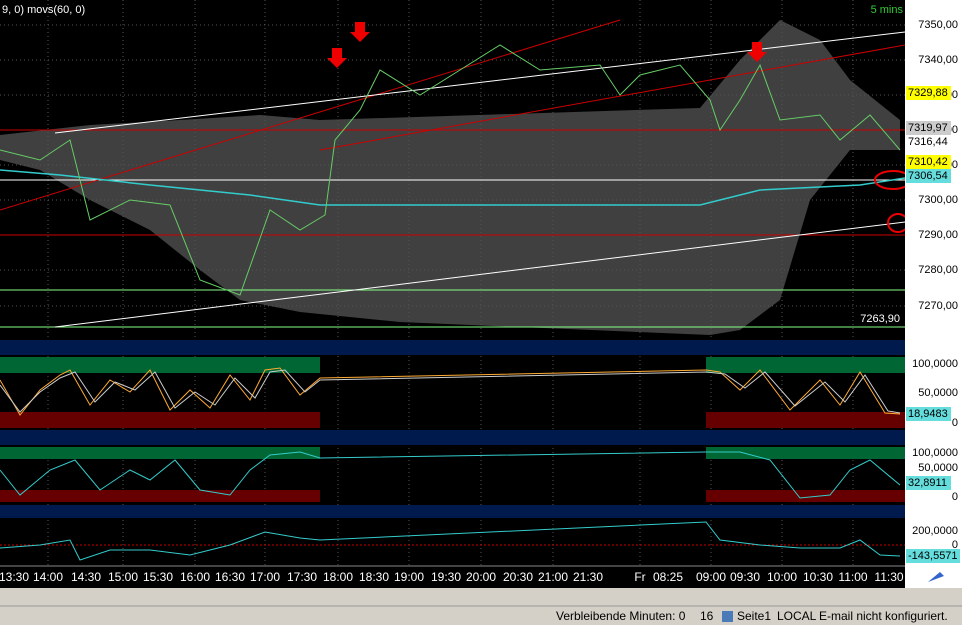 This screenshot has height=625, width=962. I want to click on time-axis, so click(452, 576).